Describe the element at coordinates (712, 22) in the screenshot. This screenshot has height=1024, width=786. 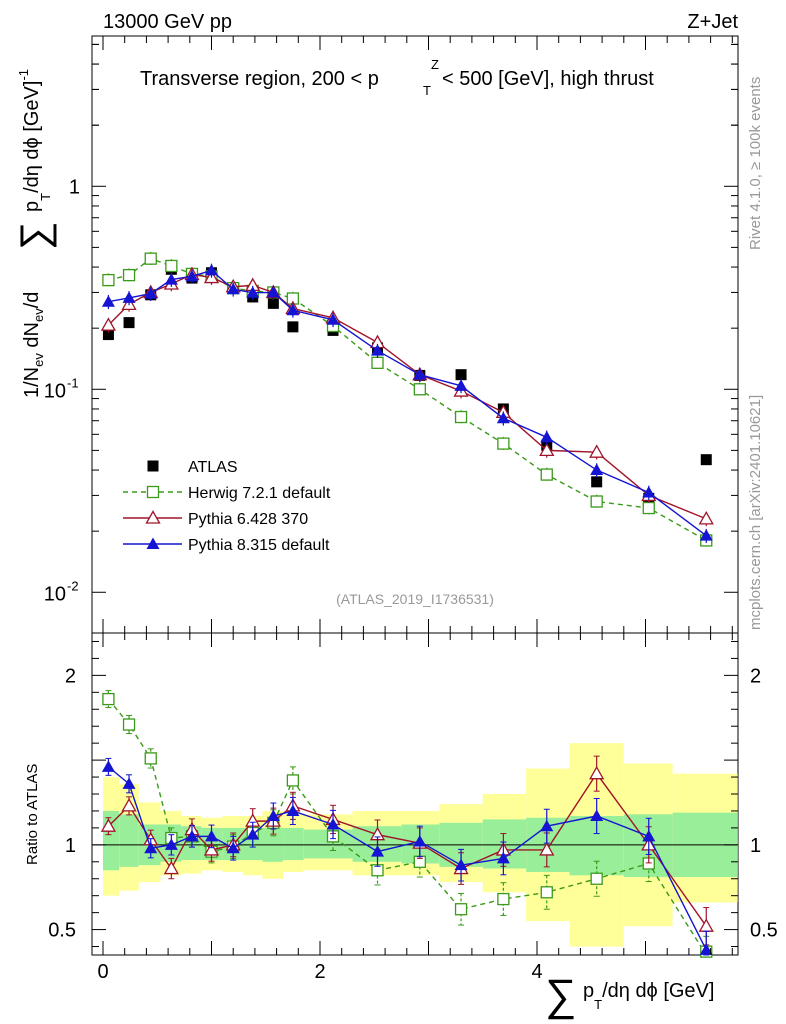
I see `process-label: Z+Jet` at that location.